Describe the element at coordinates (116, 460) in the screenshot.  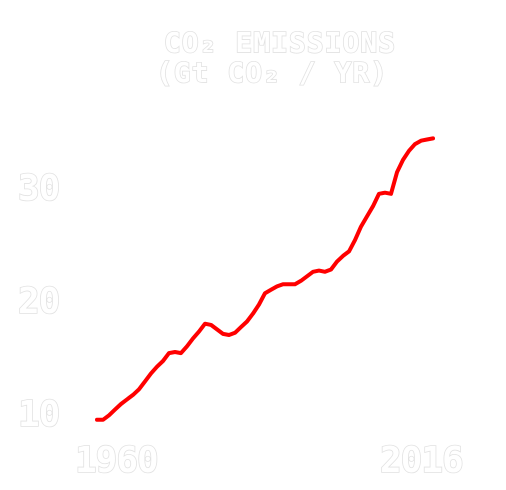
I see `x-tick-label: 1960` at that location.